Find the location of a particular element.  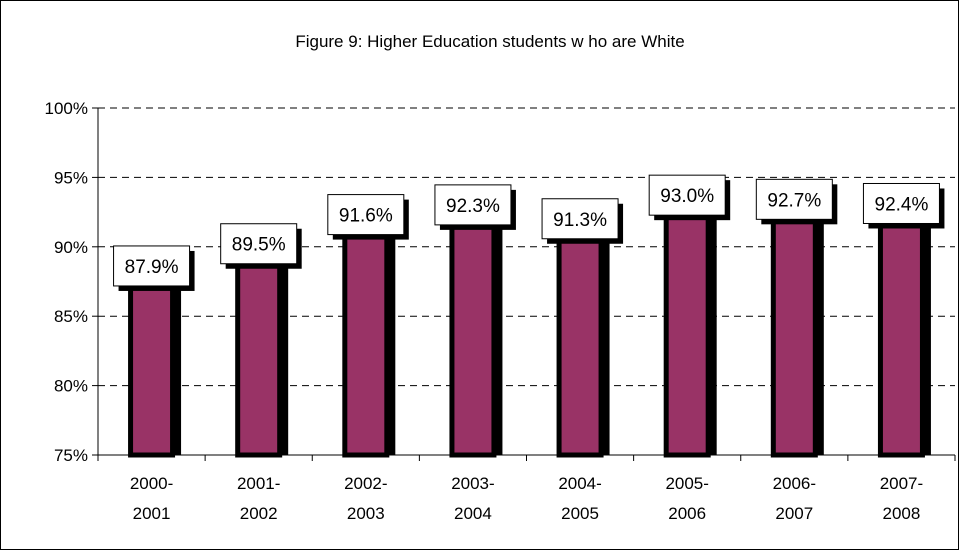

y-axis-ticks: 75% 80% 85% 90% 95% 100% is located at coordinates (71, 282).